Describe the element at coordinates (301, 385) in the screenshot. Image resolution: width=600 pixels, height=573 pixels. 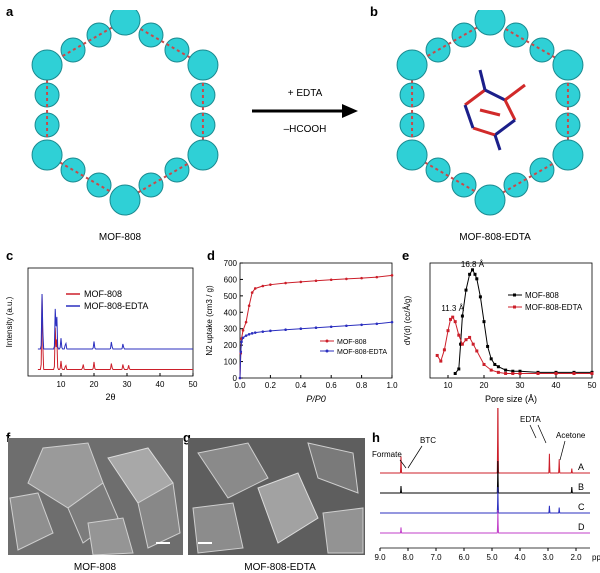
I see `x-tick-label: 0.4` at that location.